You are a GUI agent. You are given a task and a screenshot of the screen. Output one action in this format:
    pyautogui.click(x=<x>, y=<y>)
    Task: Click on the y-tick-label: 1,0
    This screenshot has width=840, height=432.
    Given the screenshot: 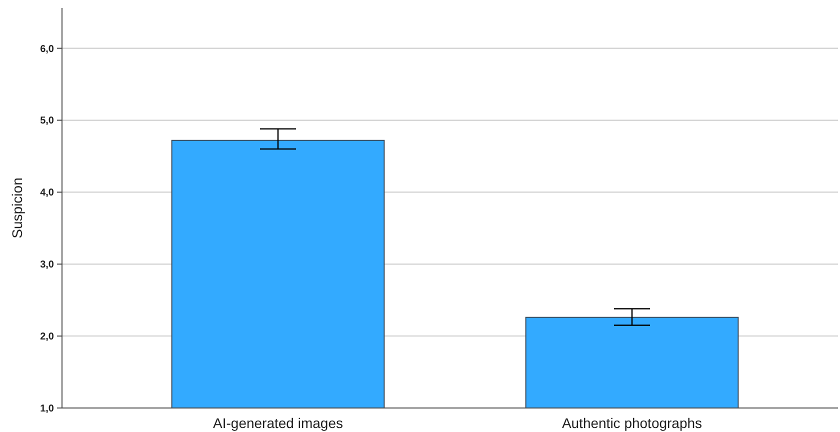 What is the action you would take?
    pyautogui.click(x=47, y=409)
    